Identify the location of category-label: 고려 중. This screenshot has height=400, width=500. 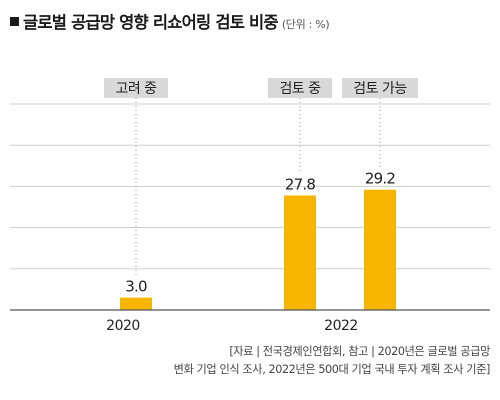
(136, 89).